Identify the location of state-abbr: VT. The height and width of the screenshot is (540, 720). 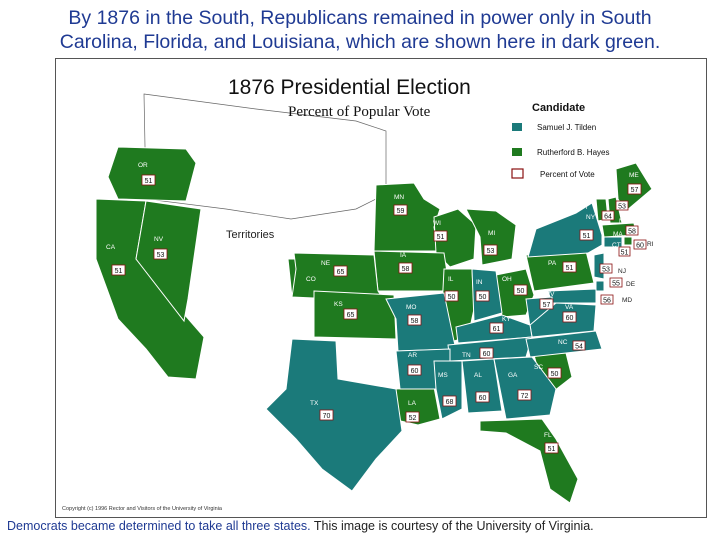
(584, 207).